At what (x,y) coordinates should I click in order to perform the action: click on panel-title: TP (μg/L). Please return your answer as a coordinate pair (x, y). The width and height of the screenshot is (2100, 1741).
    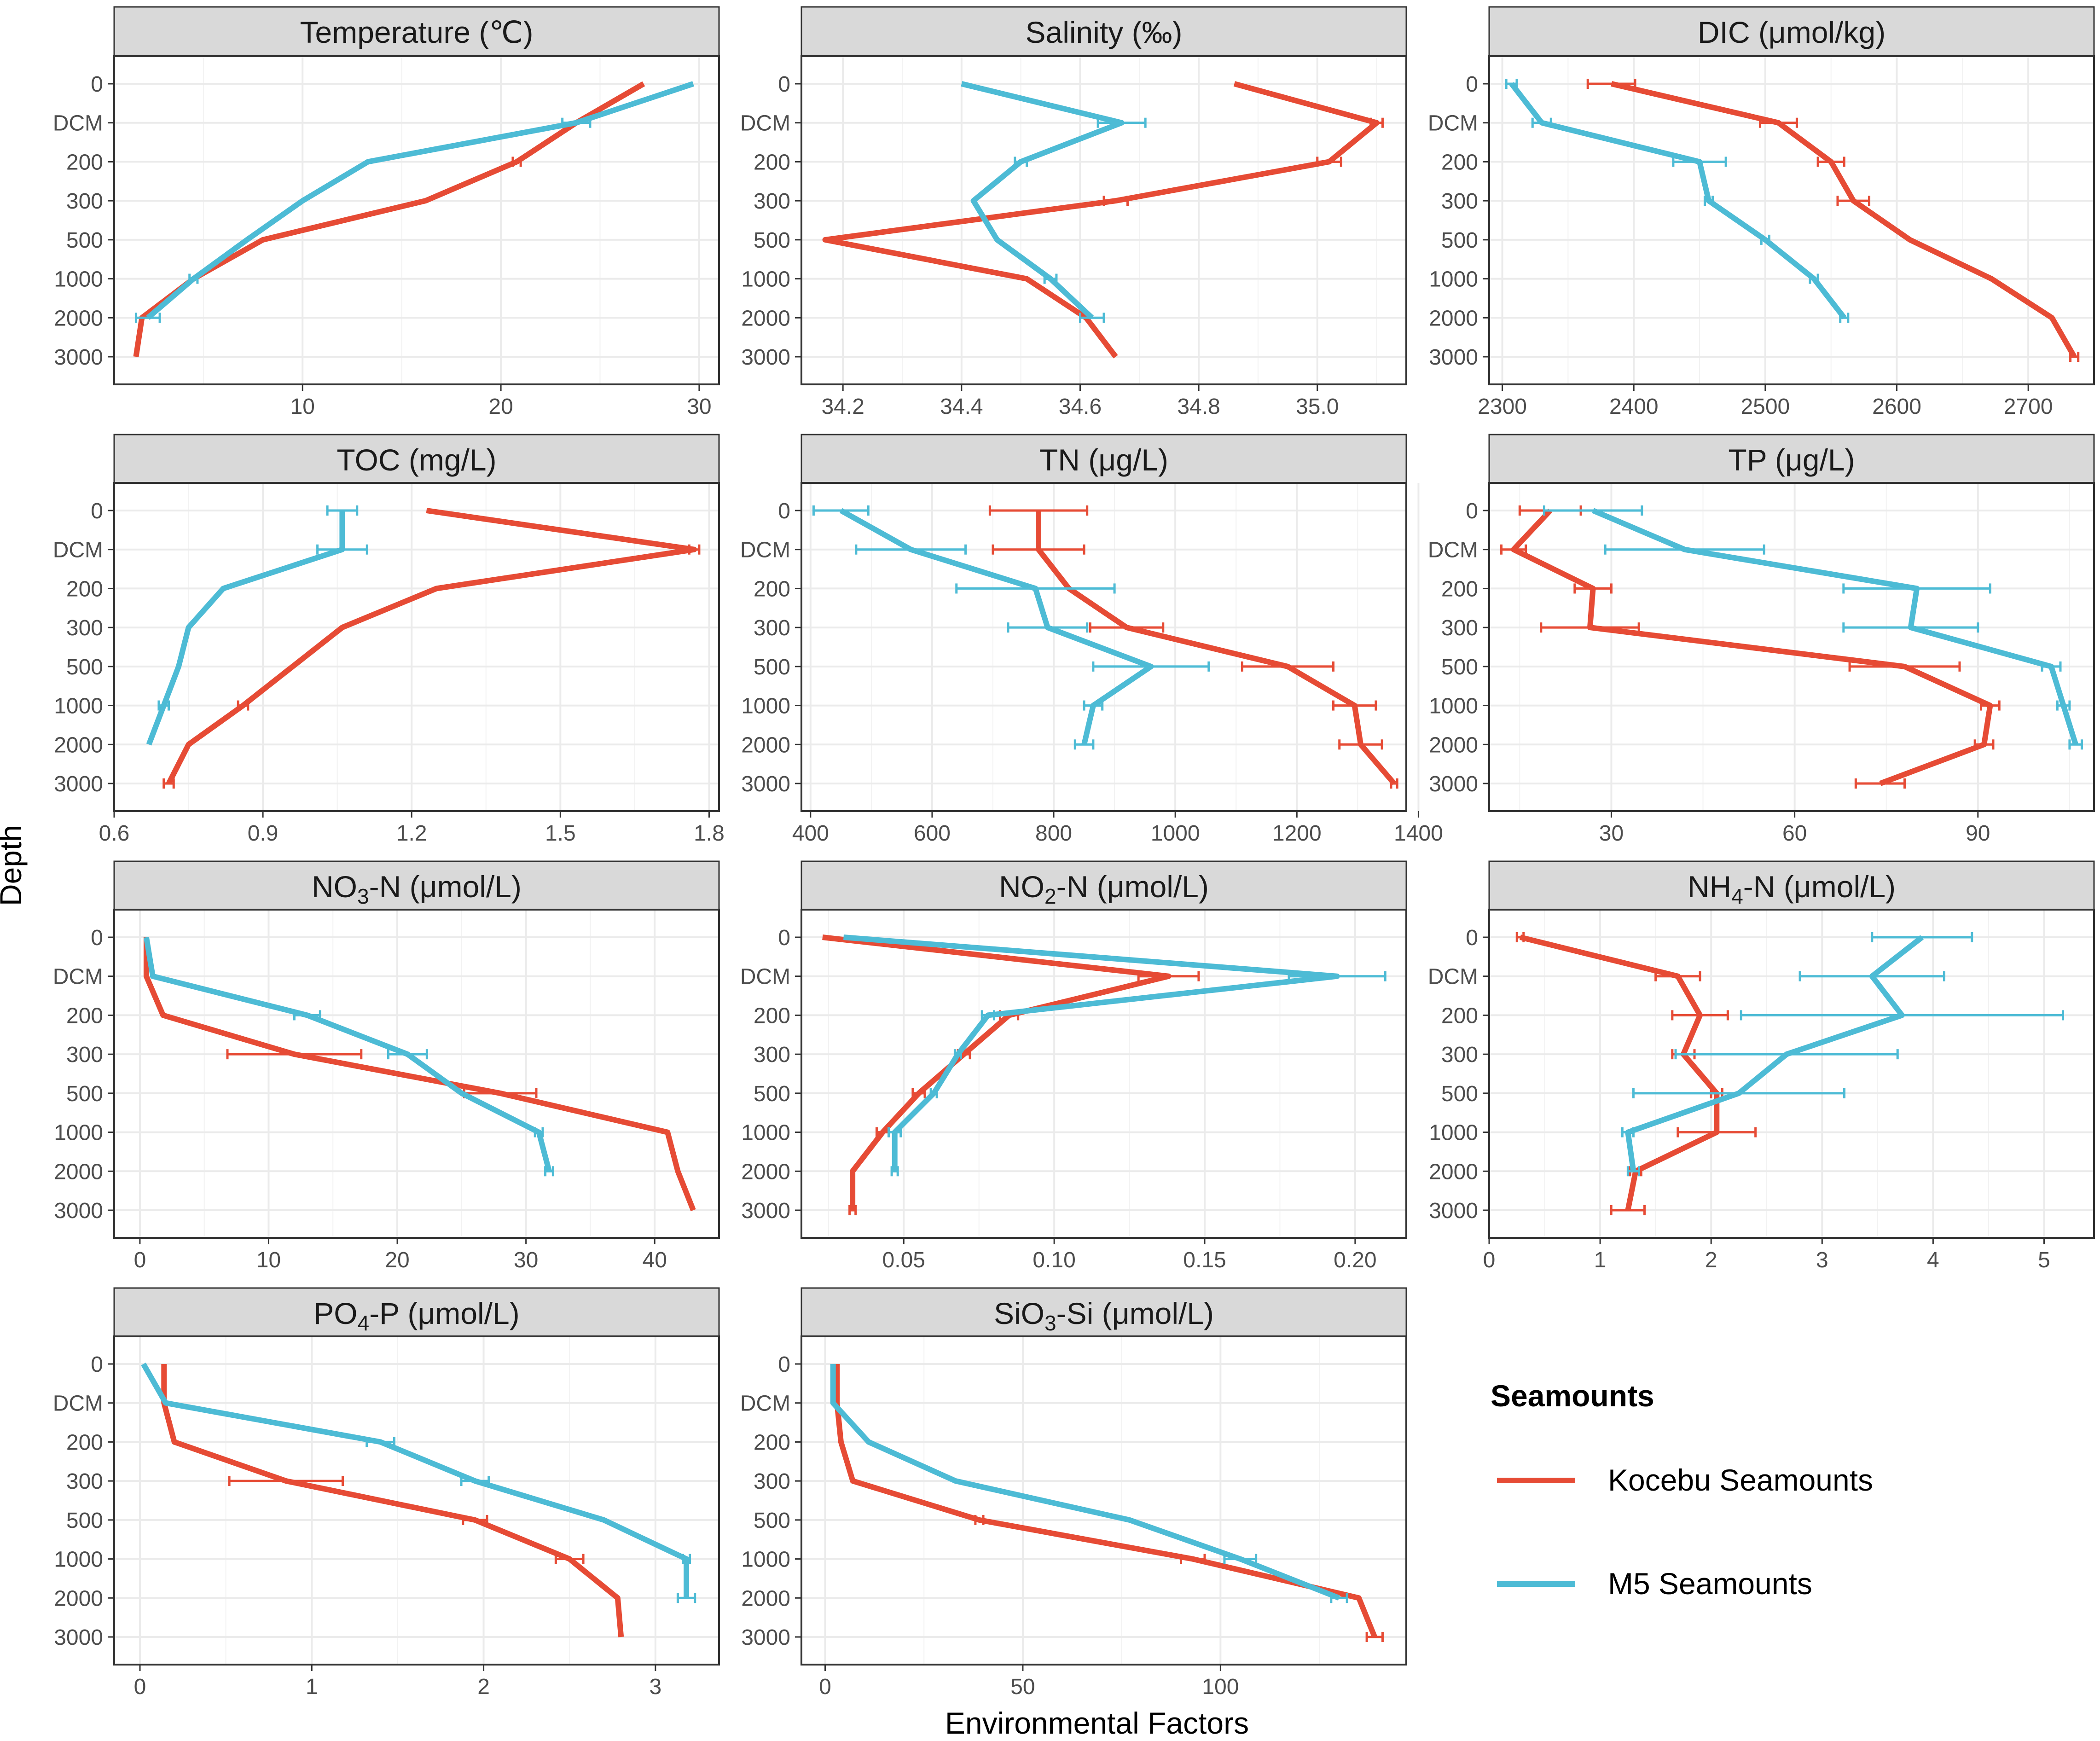
    Looking at the image, I should click on (1791, 460).